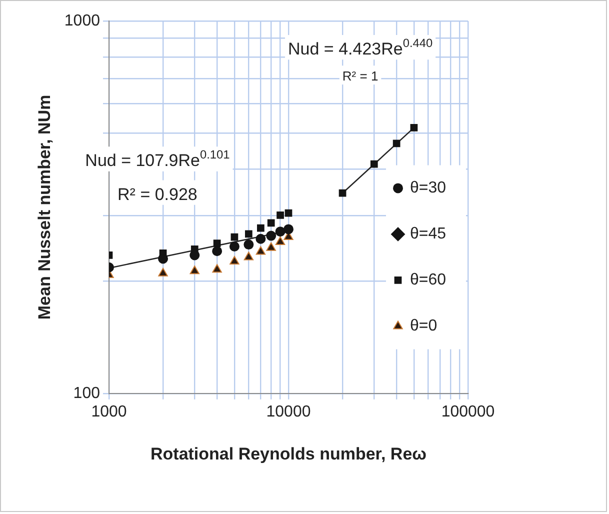  Describe the element at coordinates (109, 411) in the screenshot. I see `x-tick-label: 1000` at that location.